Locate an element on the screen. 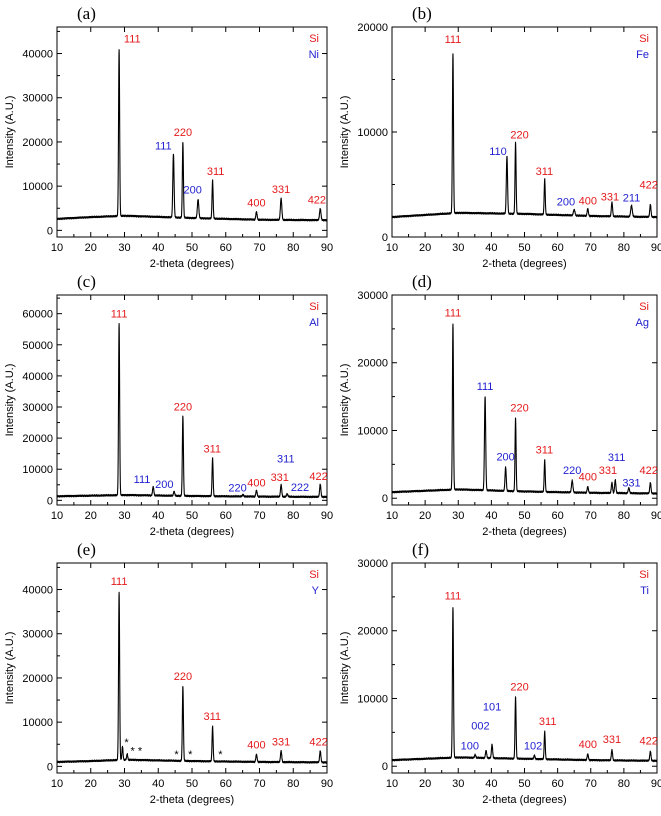  x-tick-label: 10 is located at coordinates (57, 784).